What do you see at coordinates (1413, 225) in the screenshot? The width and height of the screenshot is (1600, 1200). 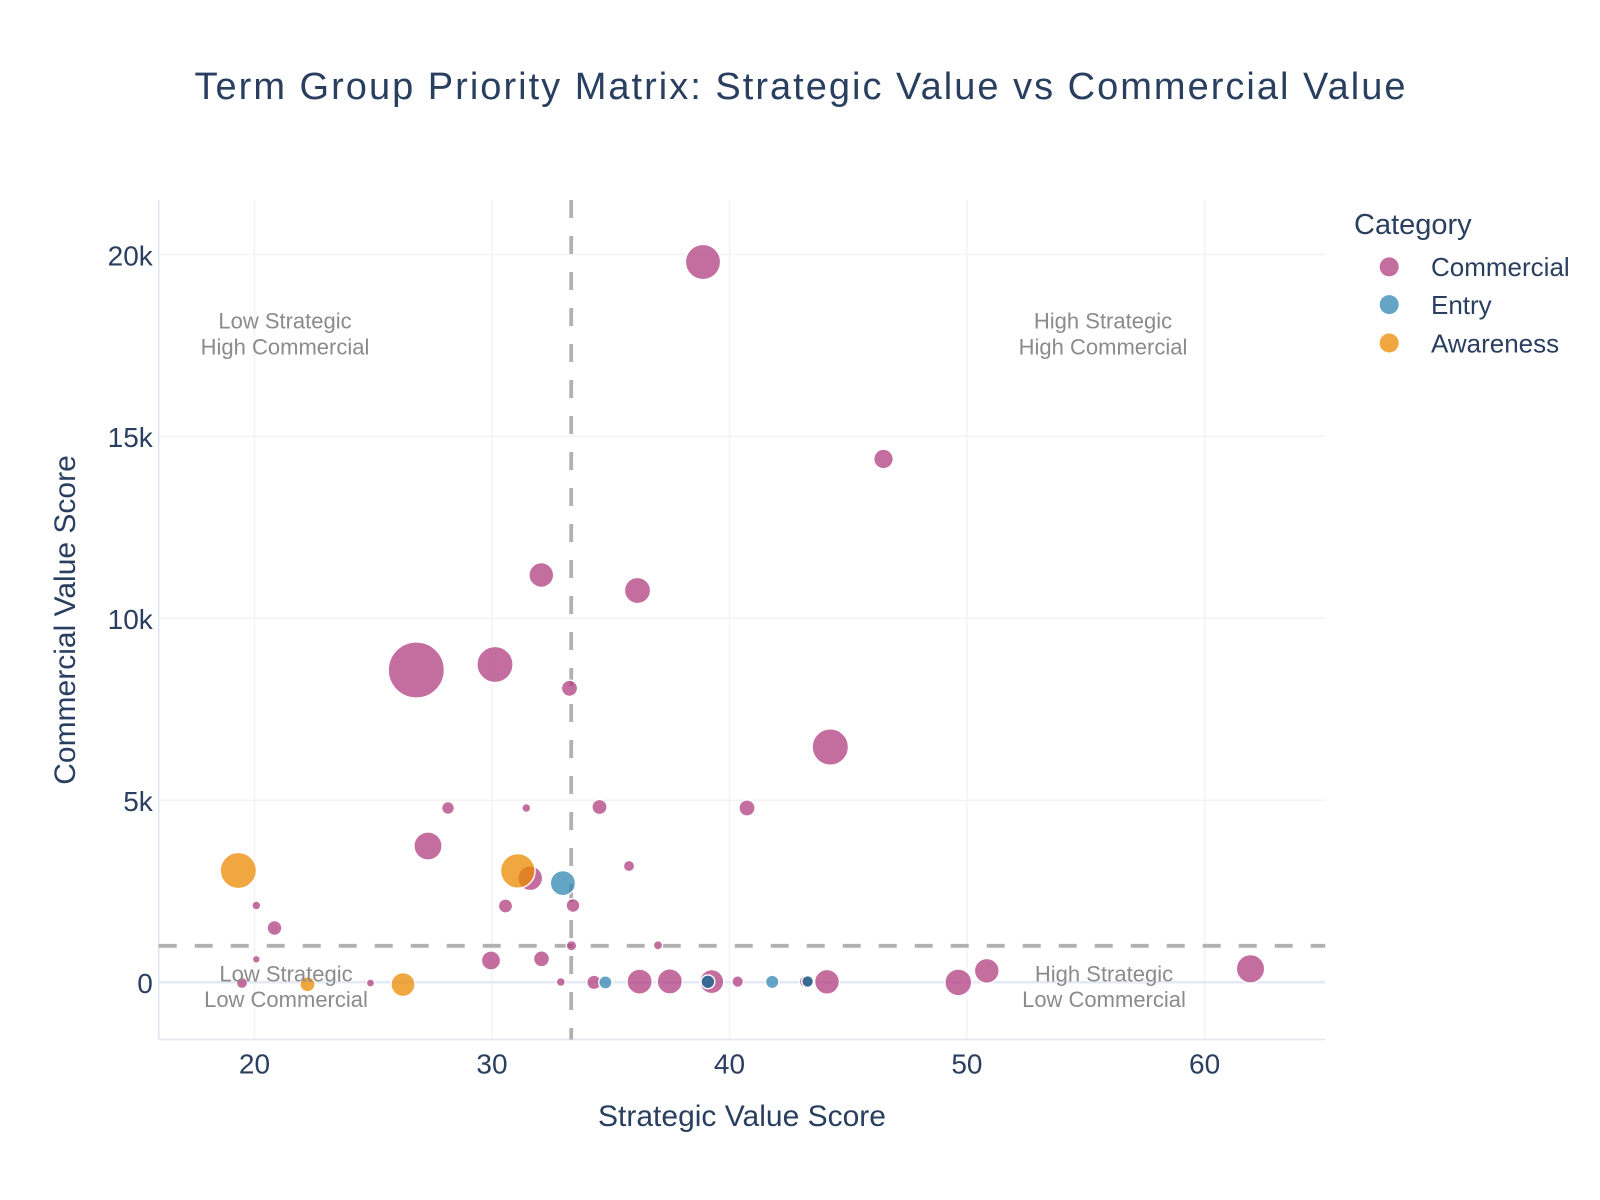 I see `svg-text: Category` at bounding box center [1413, 225].